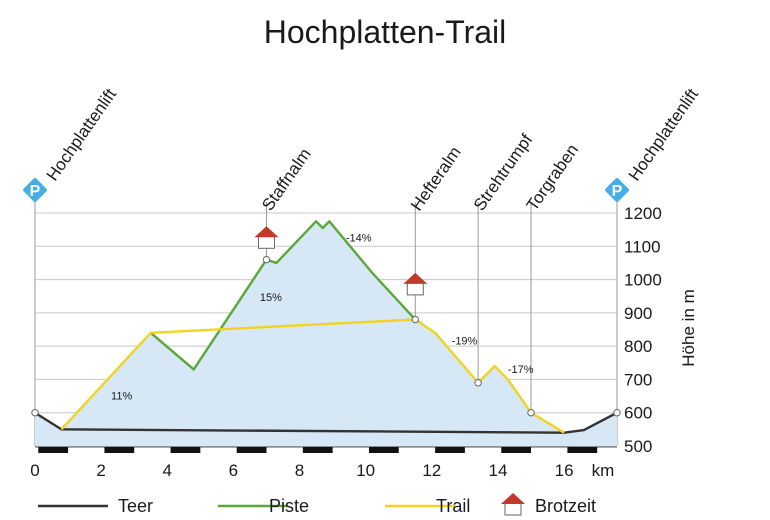 The image size is (770, 520). What do you see at coordinates (513, 498) in the screenshot?
I see `legend-hut-roof` at bounding box center [513, 498].